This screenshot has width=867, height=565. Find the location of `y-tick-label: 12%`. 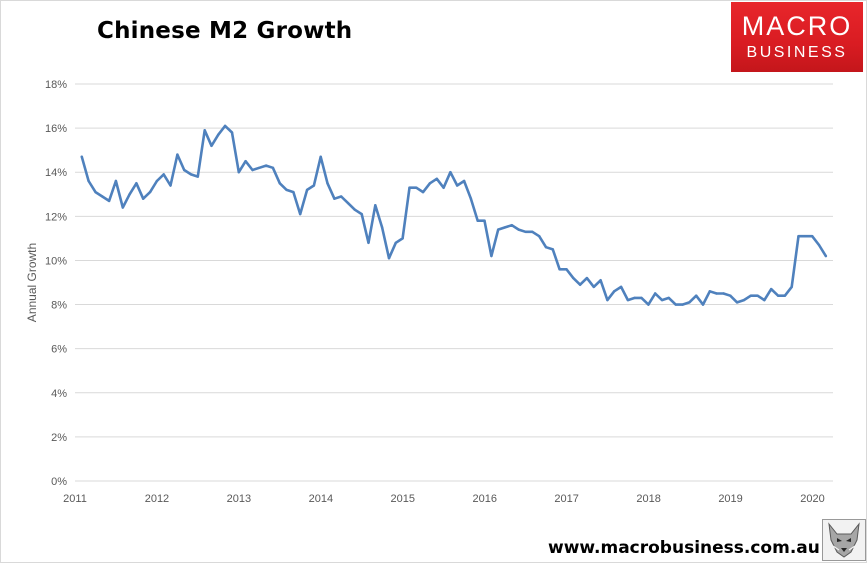

y-tick-label: 12% is located at coordinates (56, 217).